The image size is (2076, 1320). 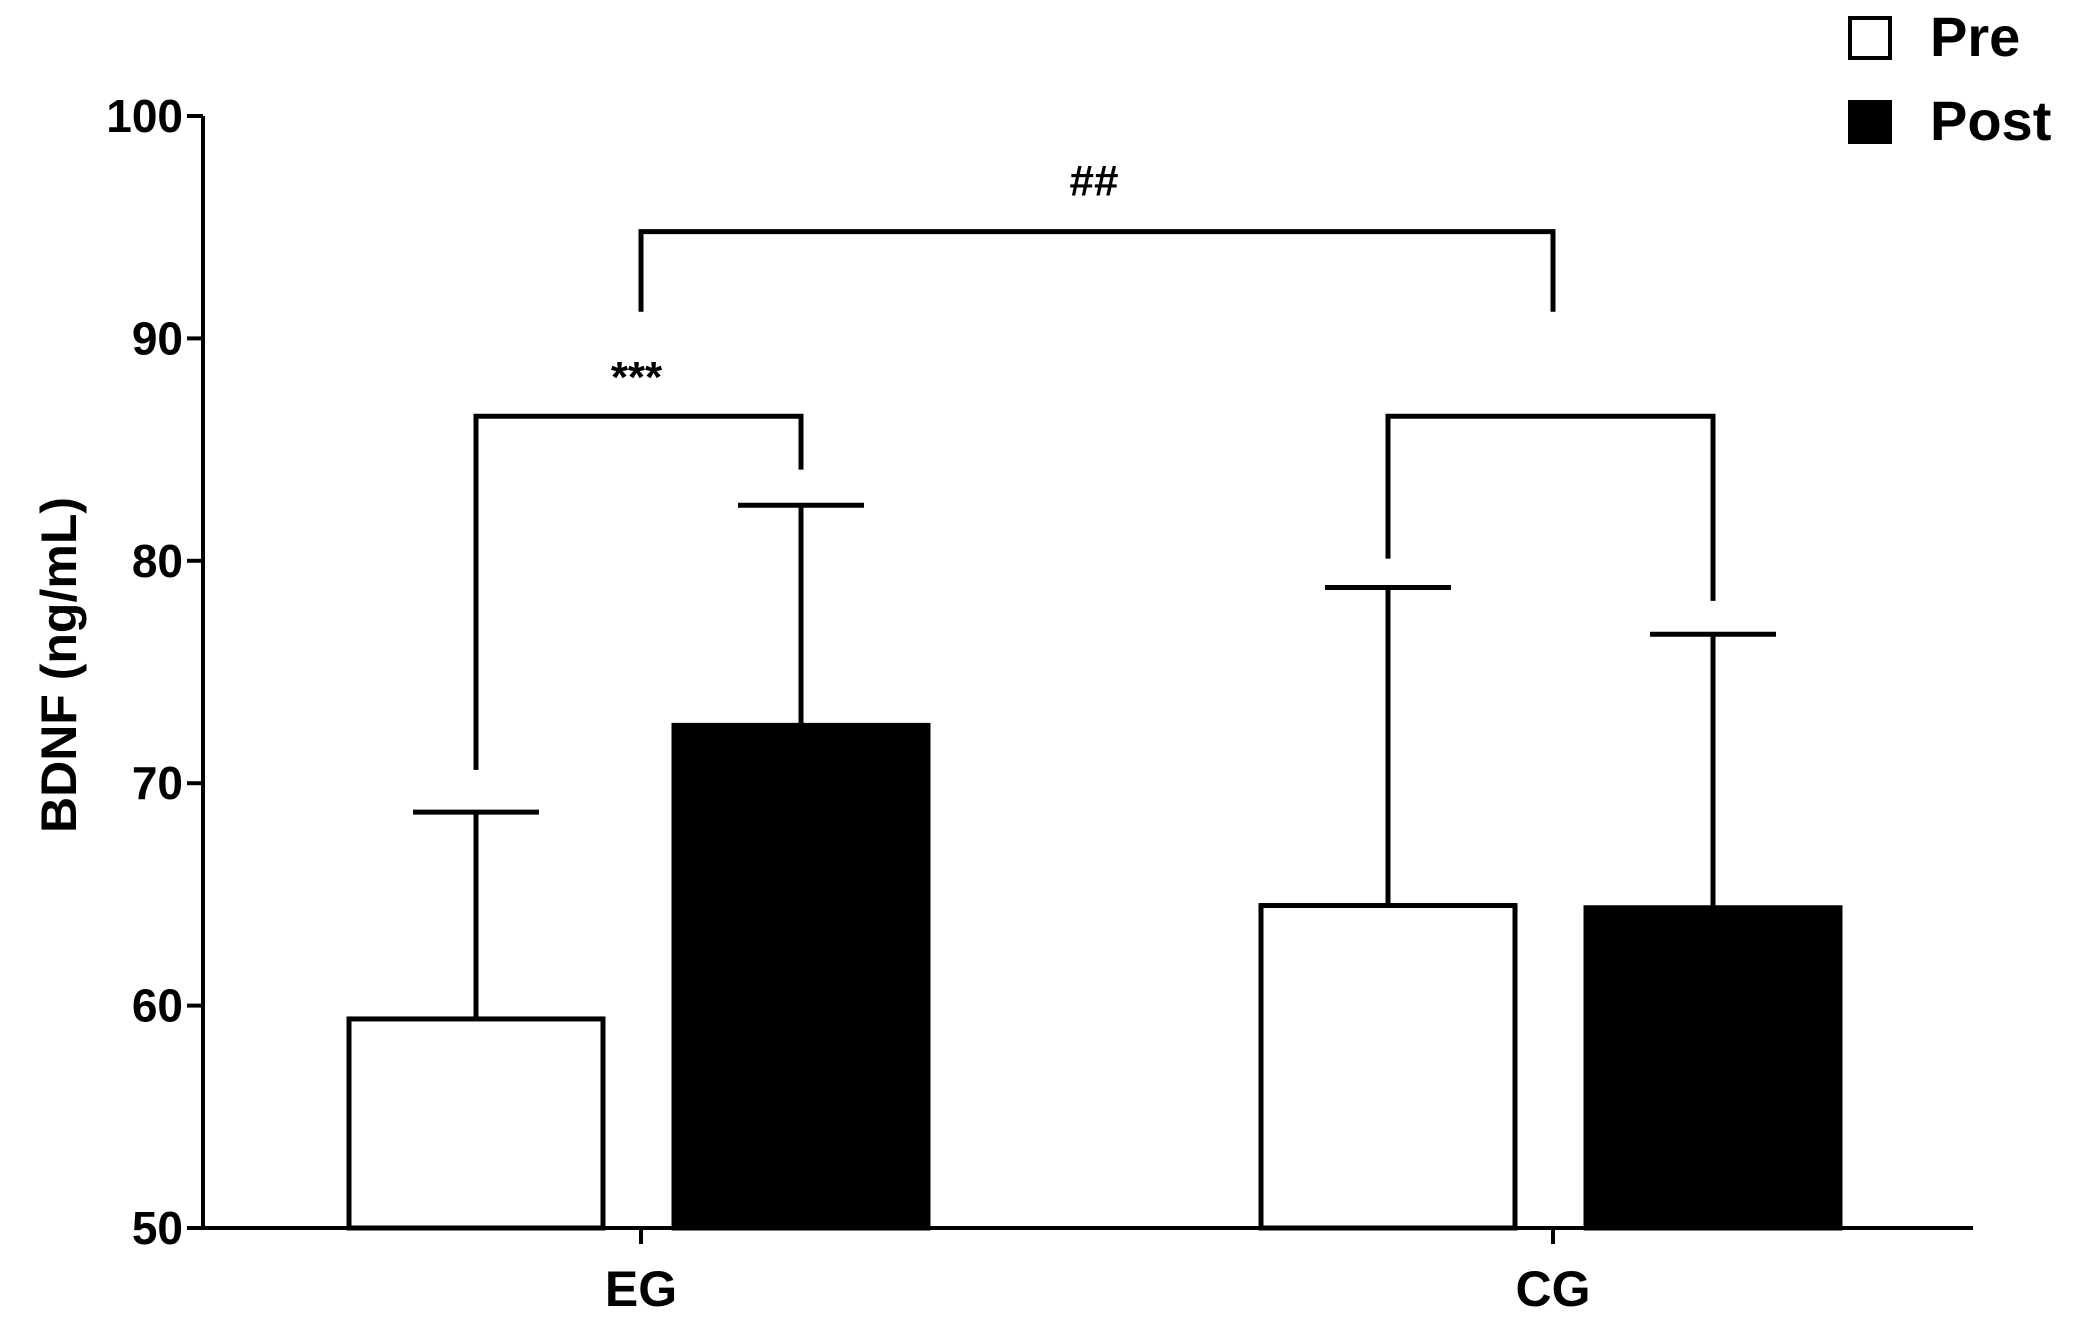 What do you see at coordinates (157, 561) in the screenshot?
I see `y-tick-label-80: 80` at bounding box center [157, 561].